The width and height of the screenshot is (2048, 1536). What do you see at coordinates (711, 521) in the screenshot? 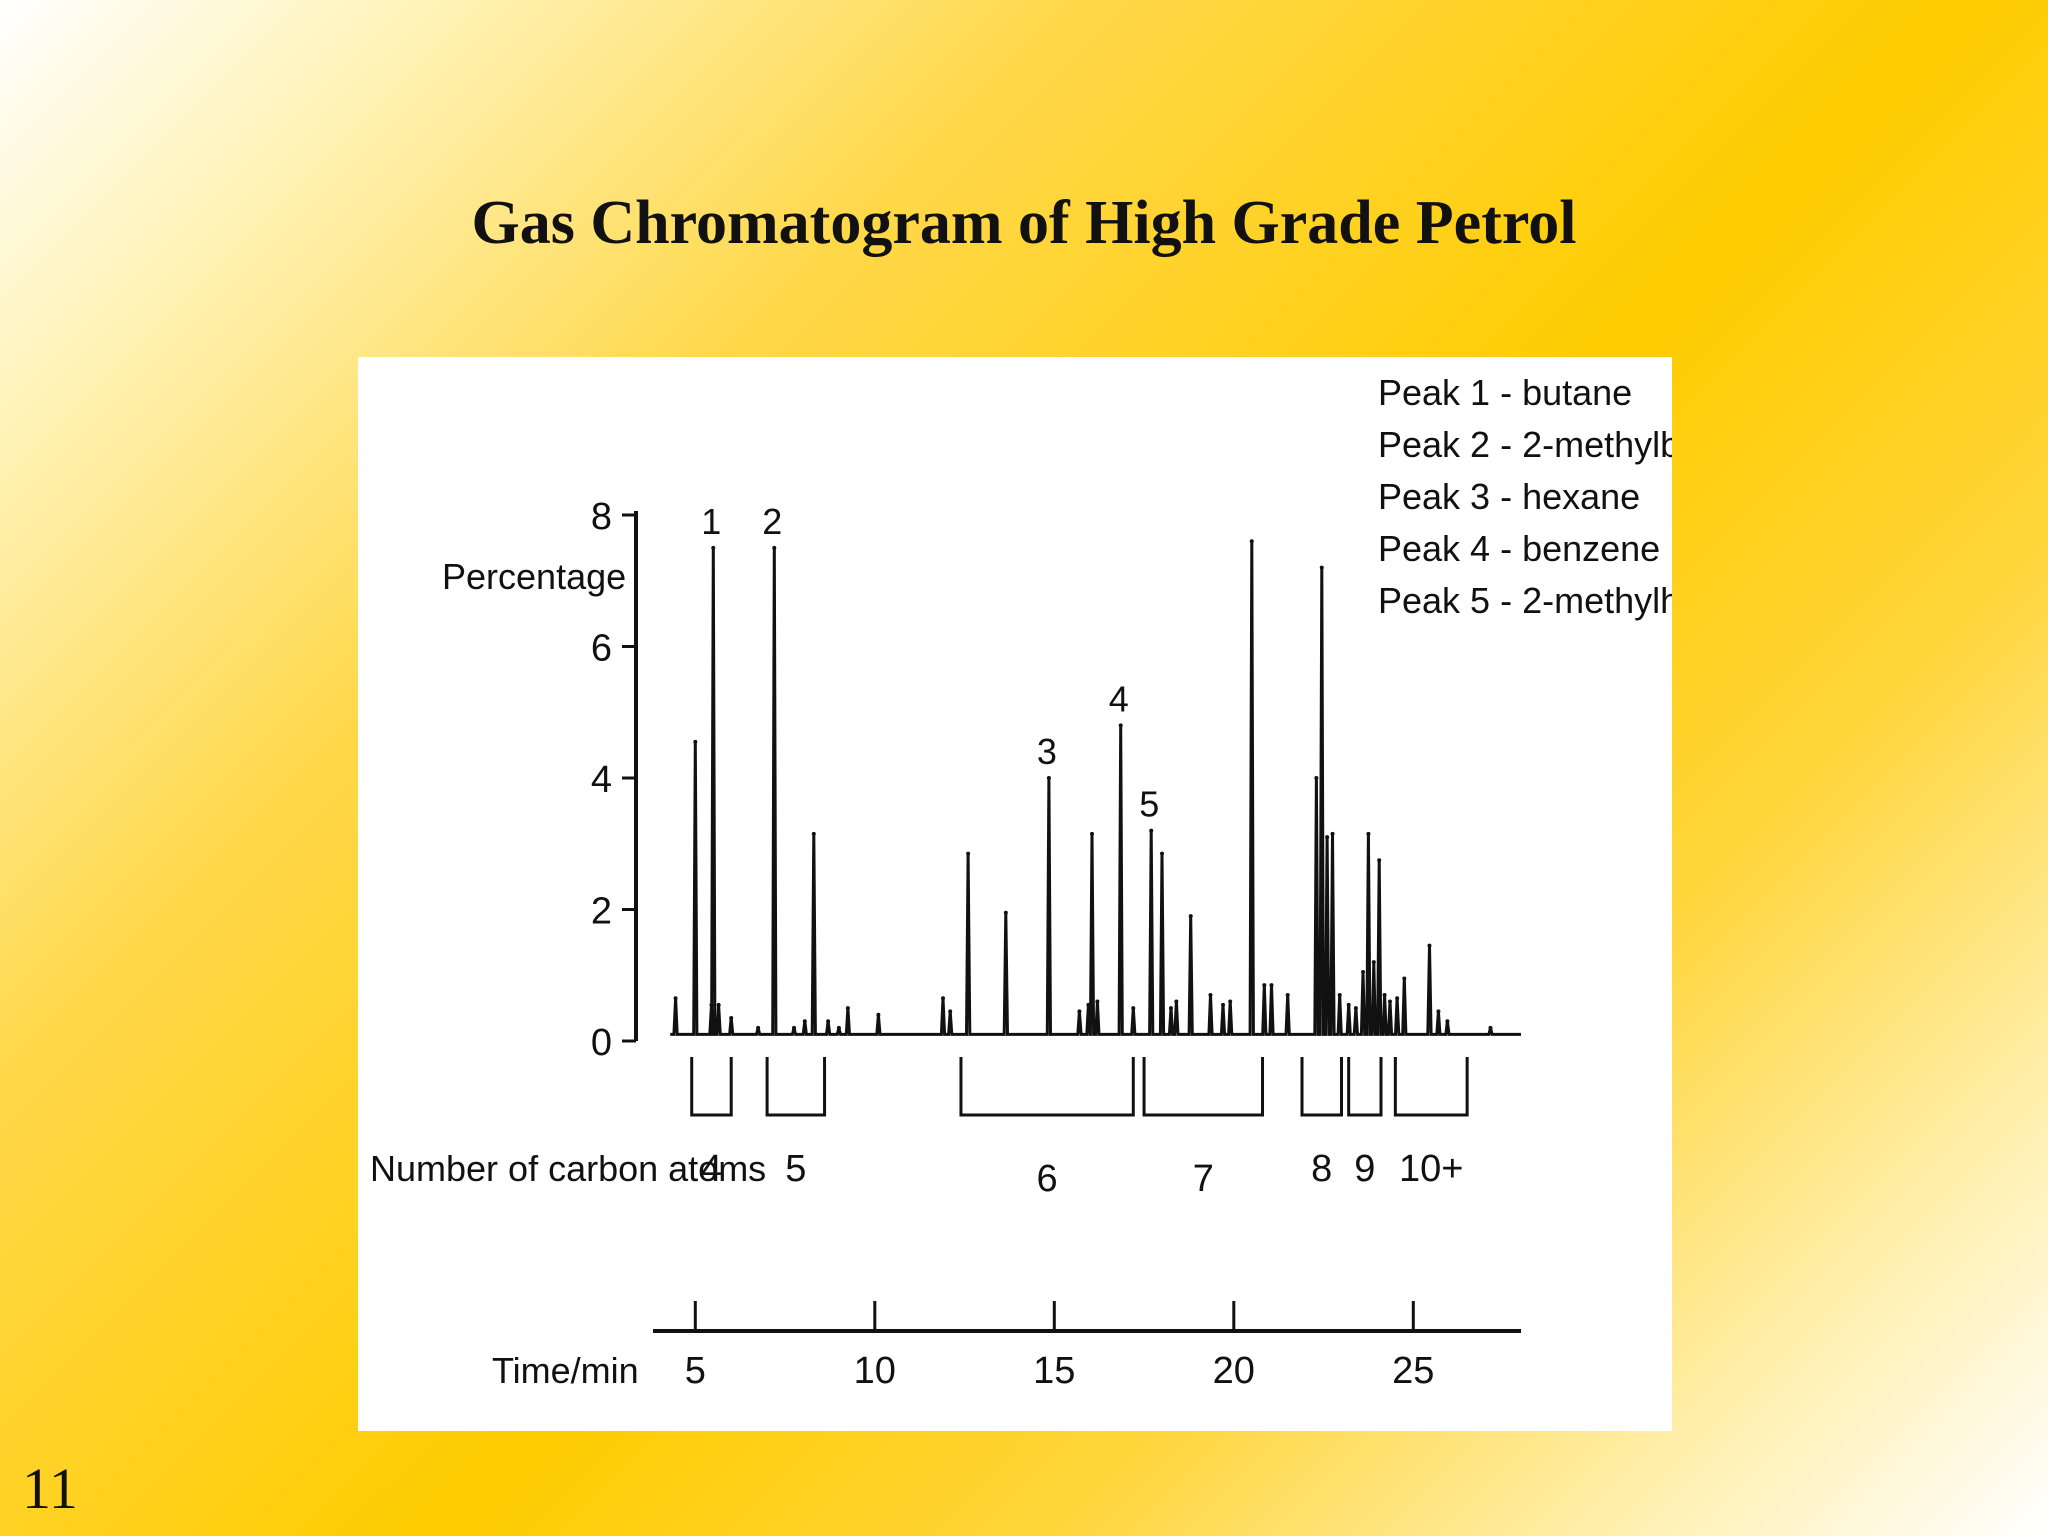
I see `peak-label: 1` at bounding box center [711, 521].